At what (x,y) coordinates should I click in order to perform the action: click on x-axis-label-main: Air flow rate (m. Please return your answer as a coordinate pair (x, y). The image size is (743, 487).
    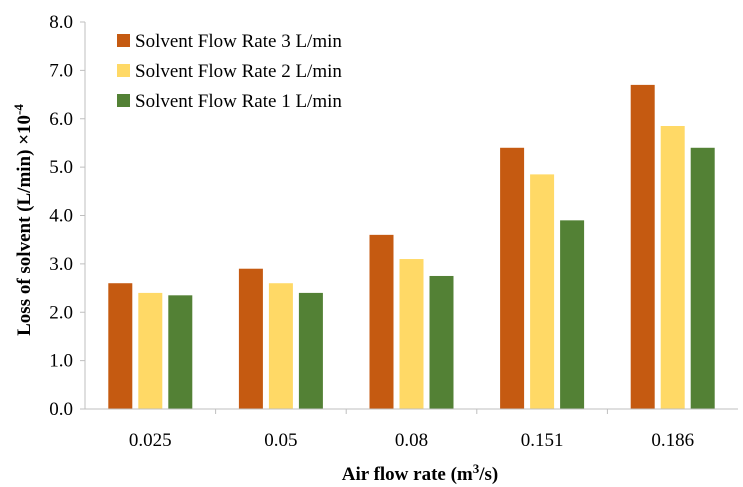
    Looking at the image, I should click on (407, 474).